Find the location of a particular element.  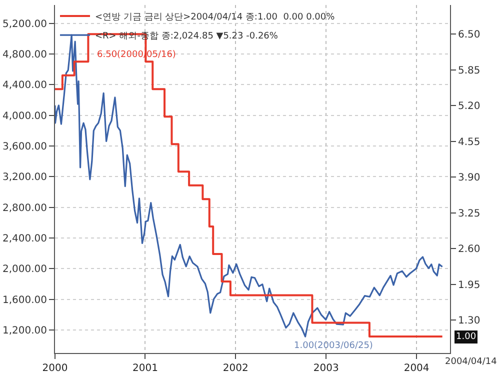

y2-tick-label: 2.60 is located at coordinates (469, 250).